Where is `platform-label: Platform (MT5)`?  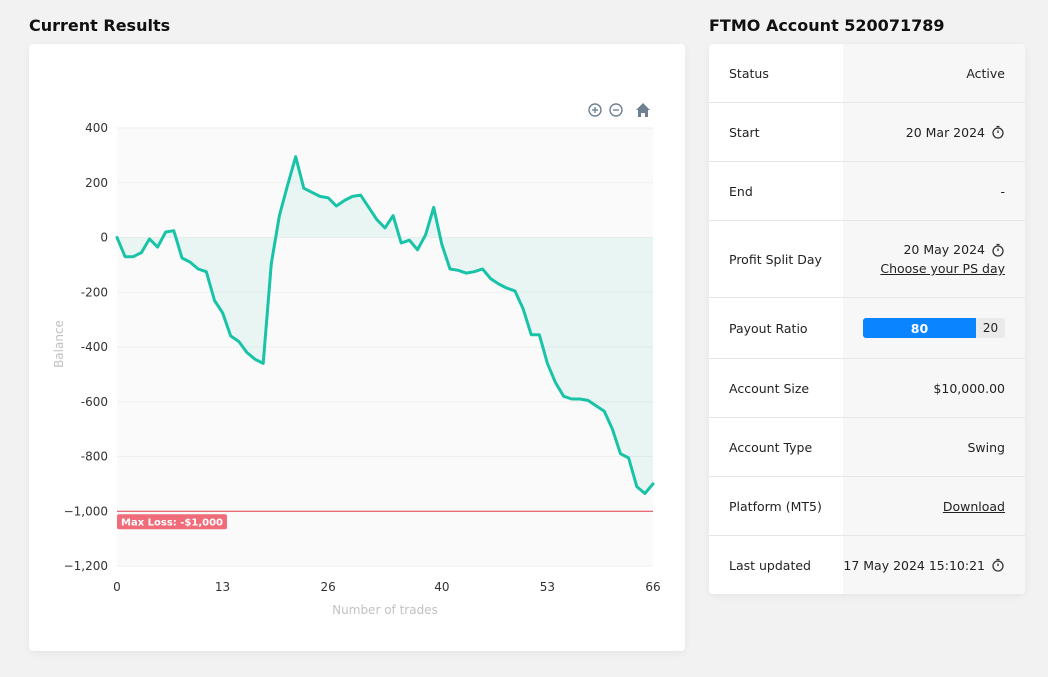 platform-label: Platform (MT5) is located at coordinates (776, 506).